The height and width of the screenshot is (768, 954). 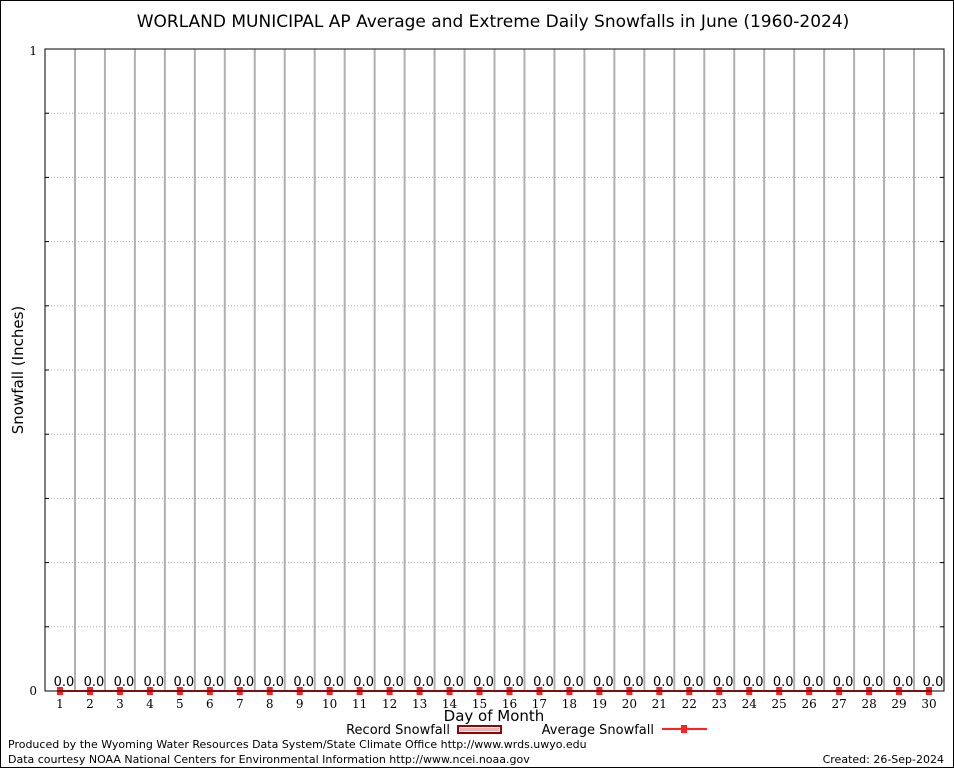 I want to click on legend-label-average: Average Snowfall, so click(x=598, y=730).